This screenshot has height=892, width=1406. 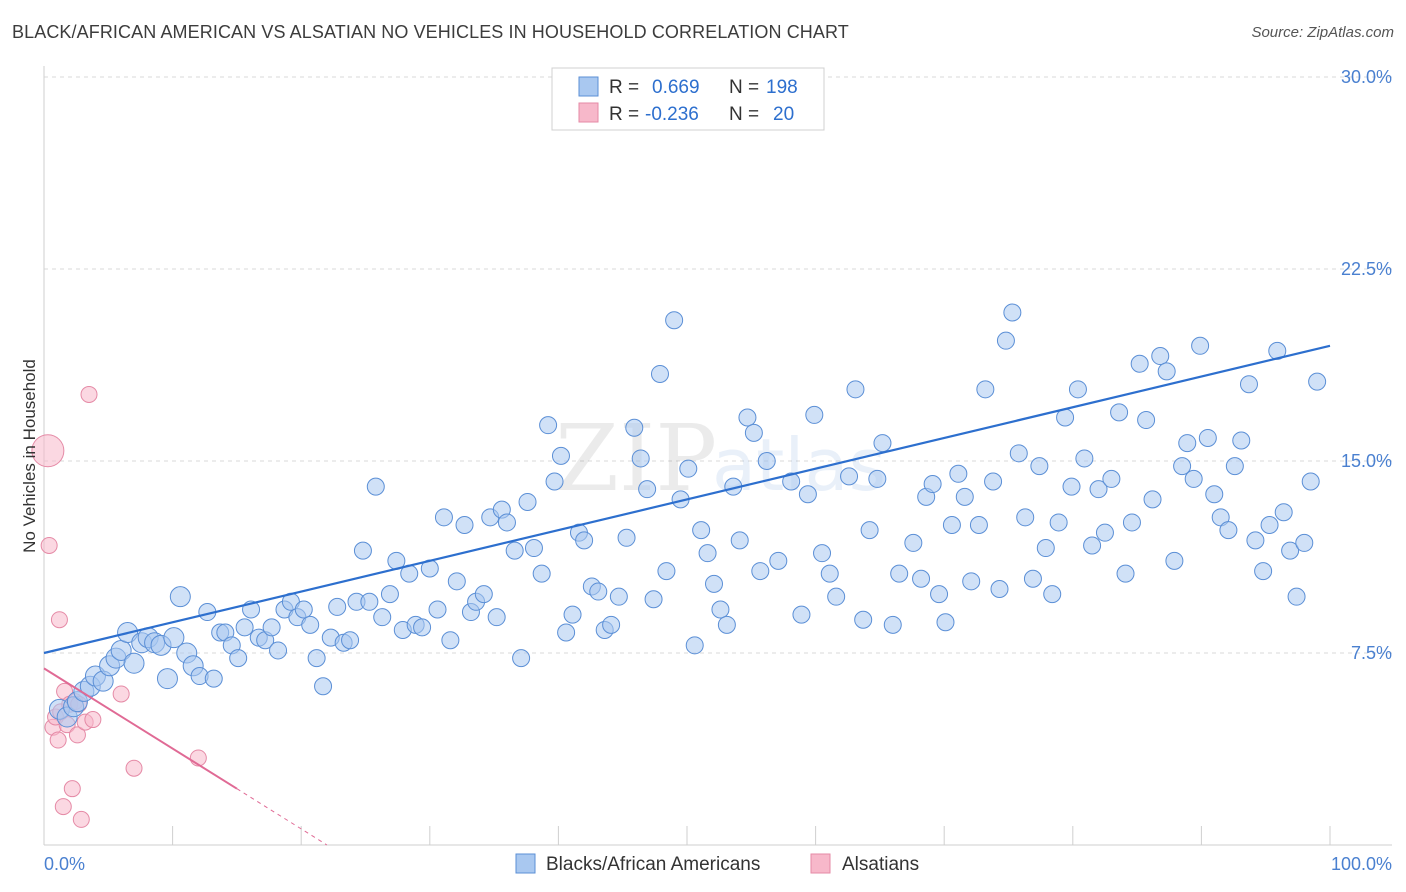 What do you see at coordinates (717, 864) in the screenshot?
I see `bottom-legend: Blacks/African Americans Alsatians` at bounding box center [717, 864].